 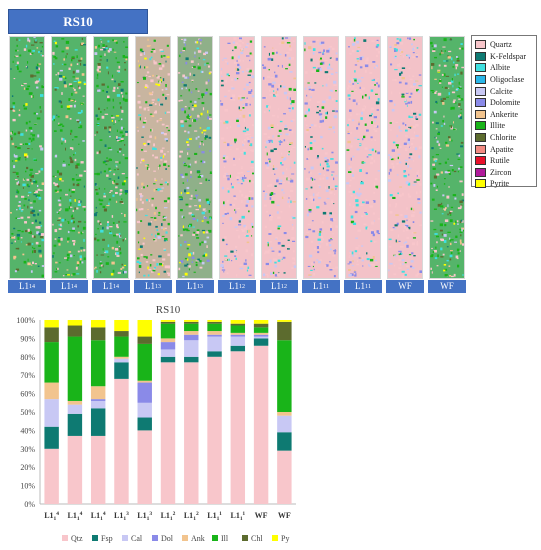 I want to click on y-tick-label: 10%, so click(x=27, y=486).